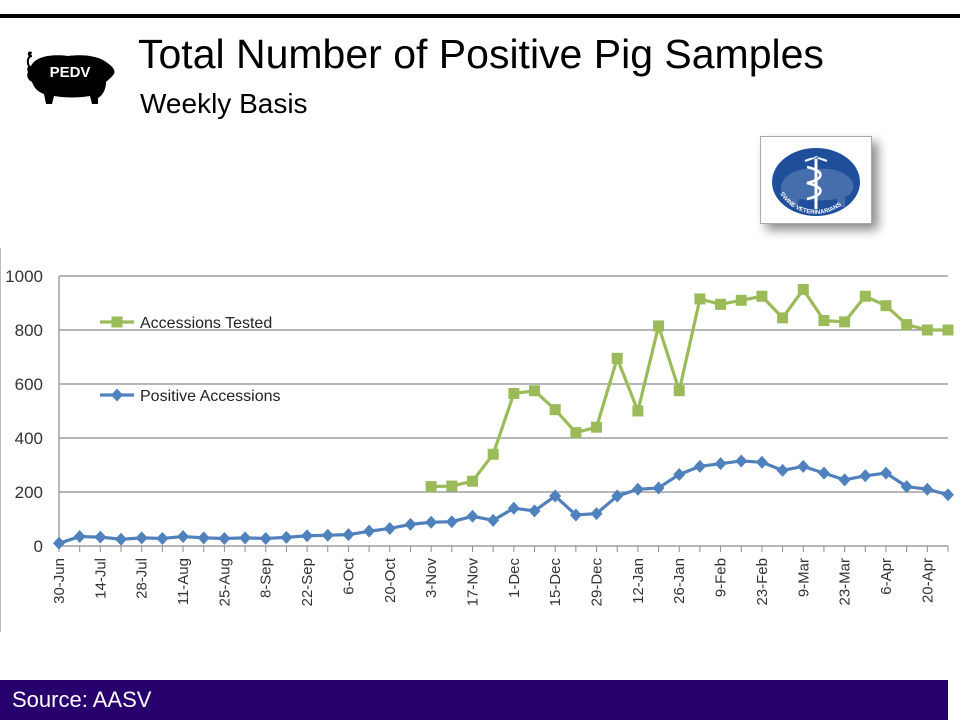 This screenshot has height=720, width=960. What do you see at coordinates (82, 699) in the screenshot?
I see `source-note: Source: AASV` at bounding box center [82, 699].